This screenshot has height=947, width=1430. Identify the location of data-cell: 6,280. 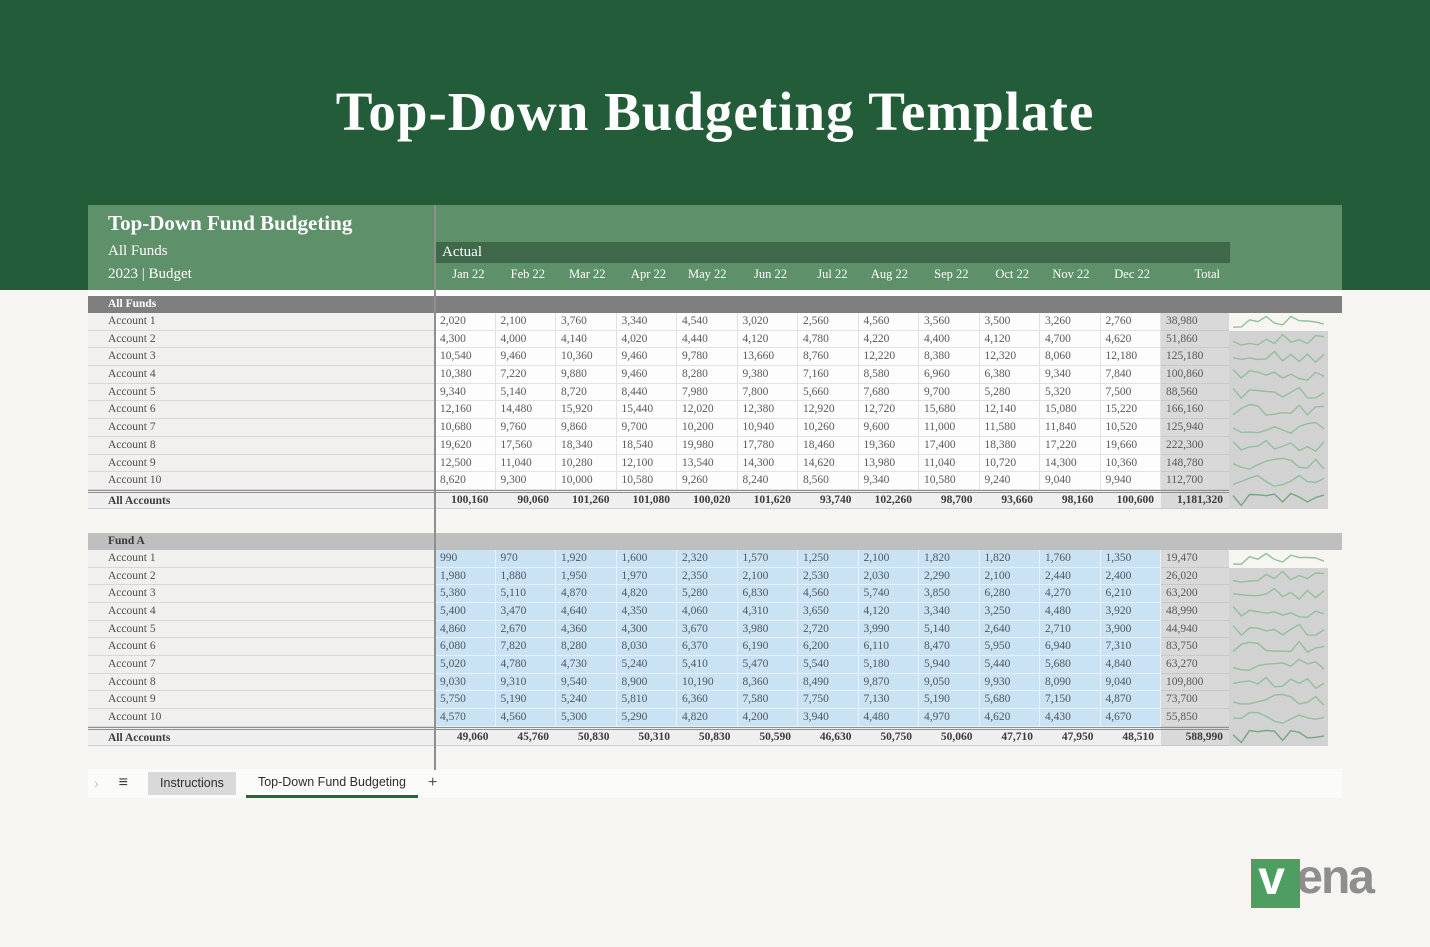
(1009, 594).